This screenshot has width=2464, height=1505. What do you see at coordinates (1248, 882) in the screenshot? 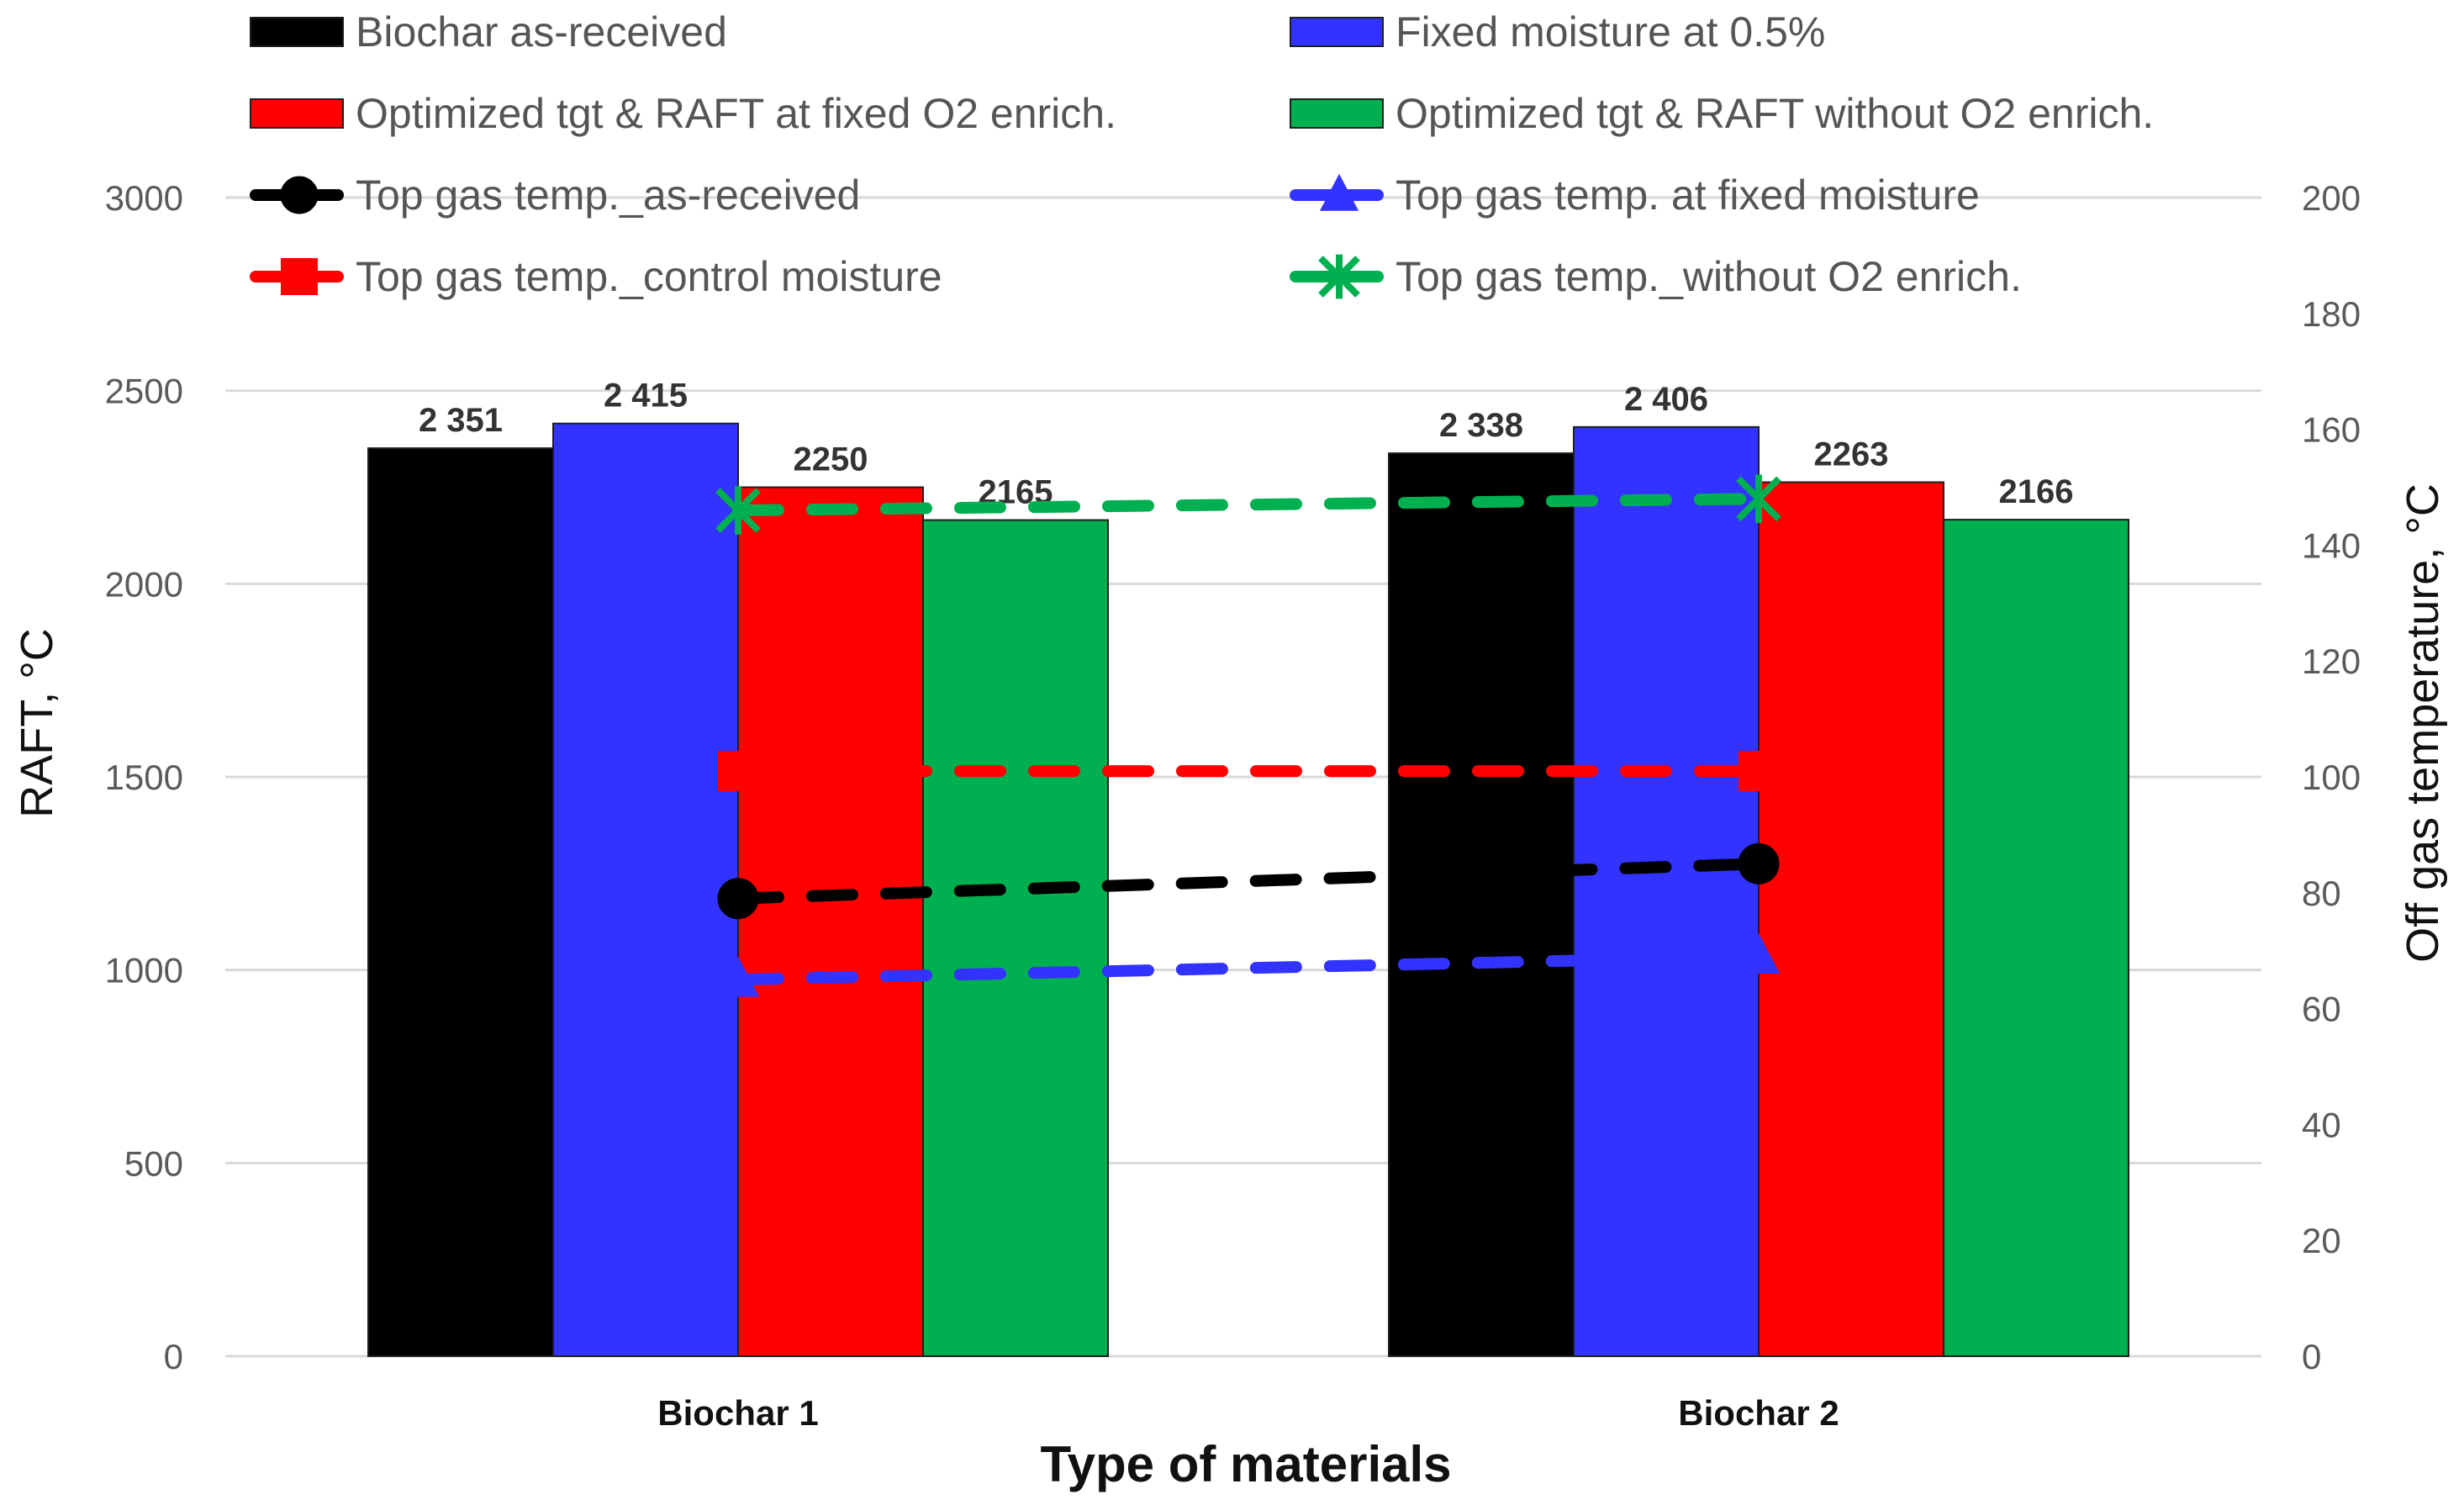
I see `line-circle` at bounding box center [1248, 882].